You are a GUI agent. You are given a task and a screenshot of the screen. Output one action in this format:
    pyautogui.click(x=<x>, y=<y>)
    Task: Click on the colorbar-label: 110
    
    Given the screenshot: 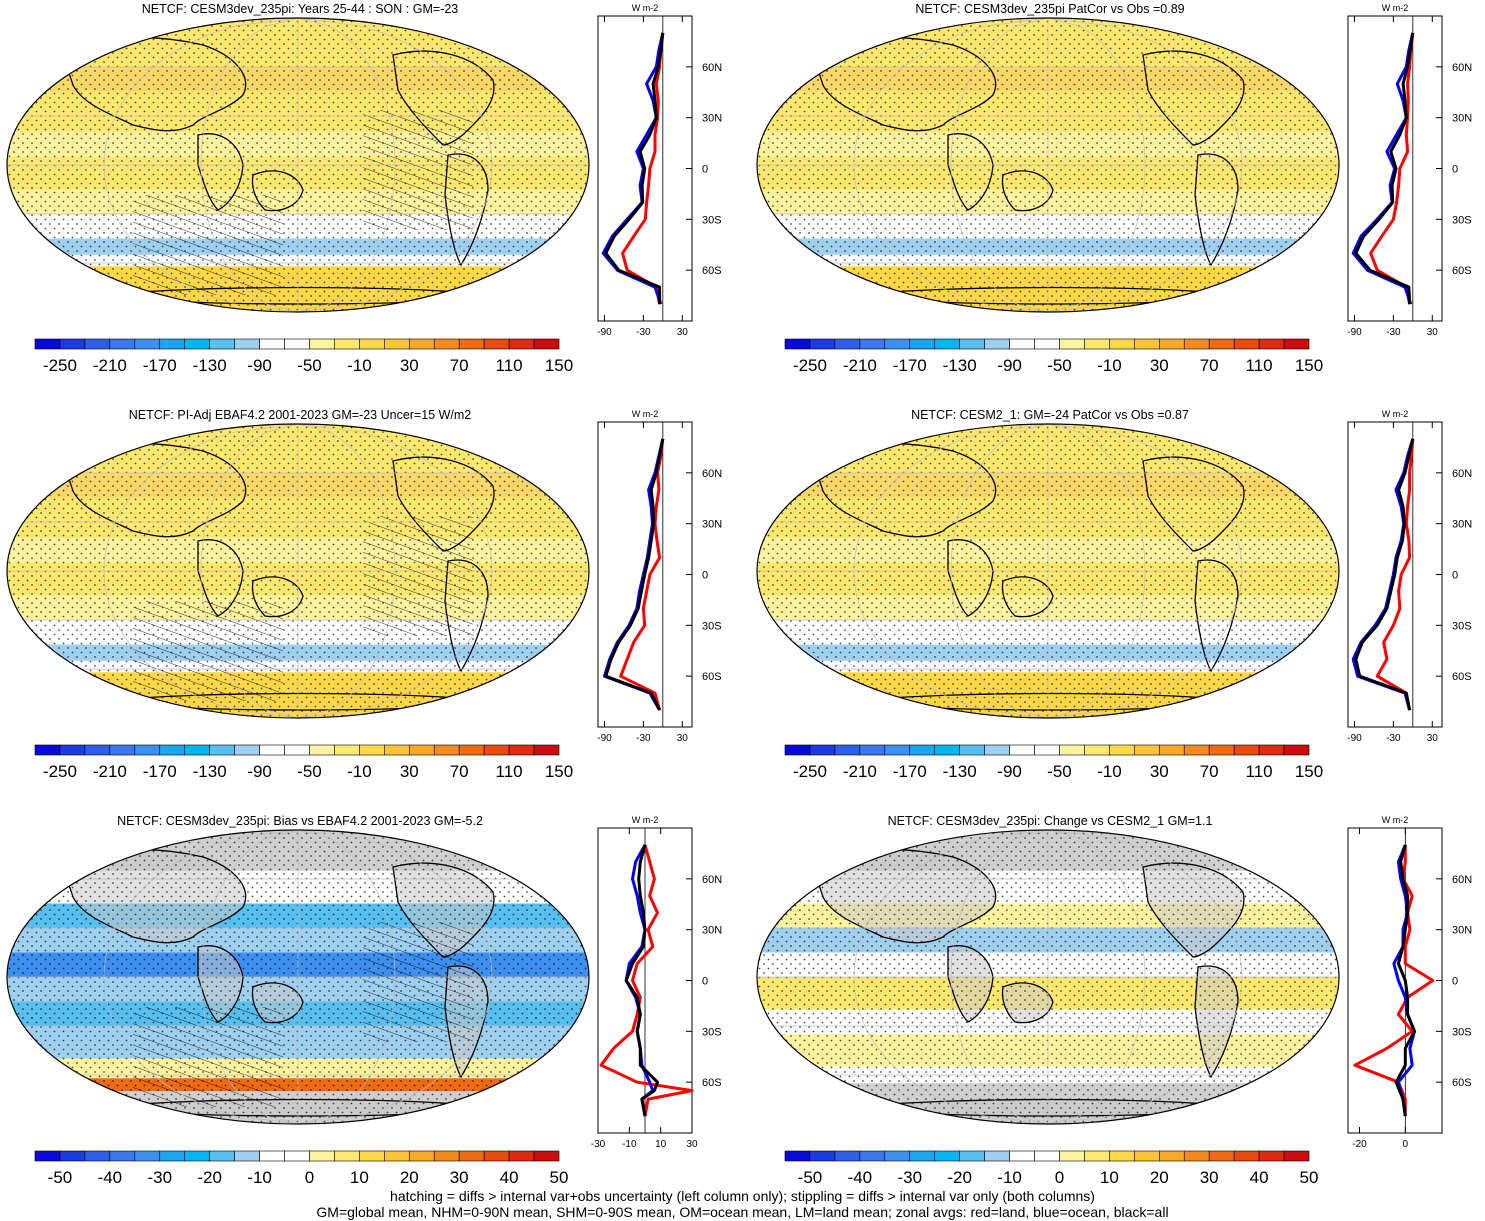 What is the action you would take?
    pyautogui.click(x=1259, y=365)
    